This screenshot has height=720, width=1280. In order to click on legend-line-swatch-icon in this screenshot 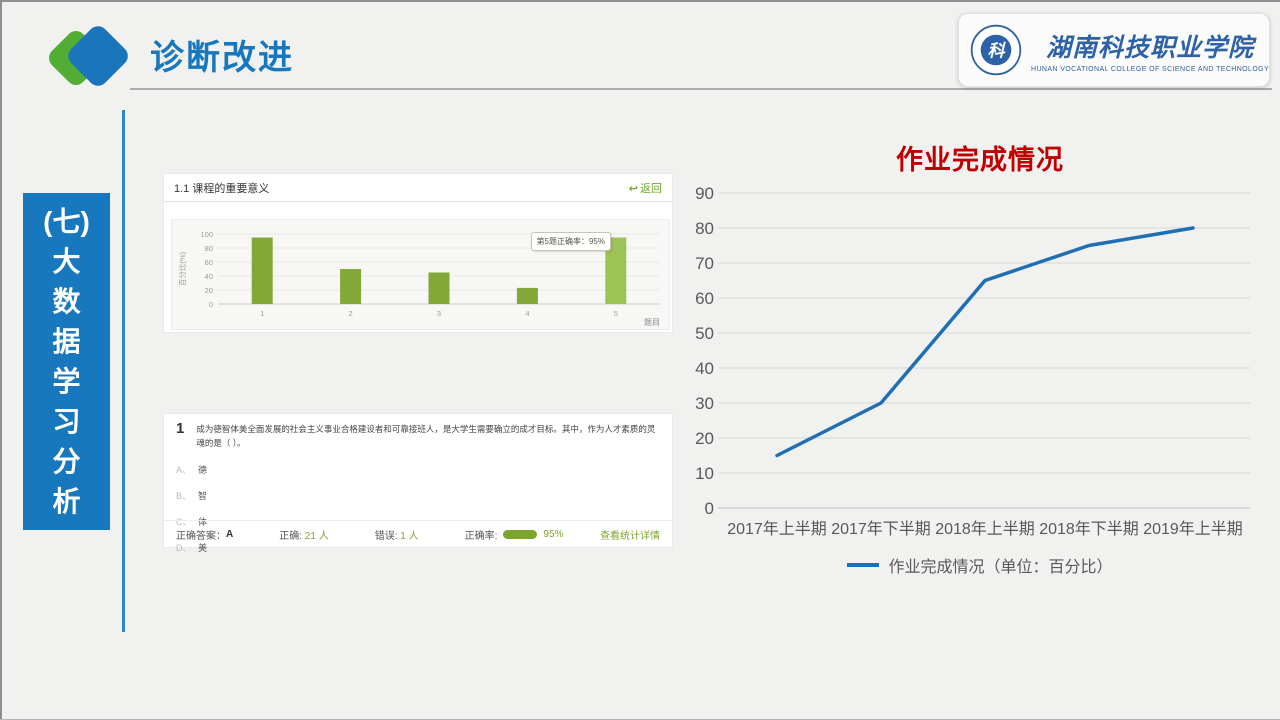, I will do `click(863, 565)`.